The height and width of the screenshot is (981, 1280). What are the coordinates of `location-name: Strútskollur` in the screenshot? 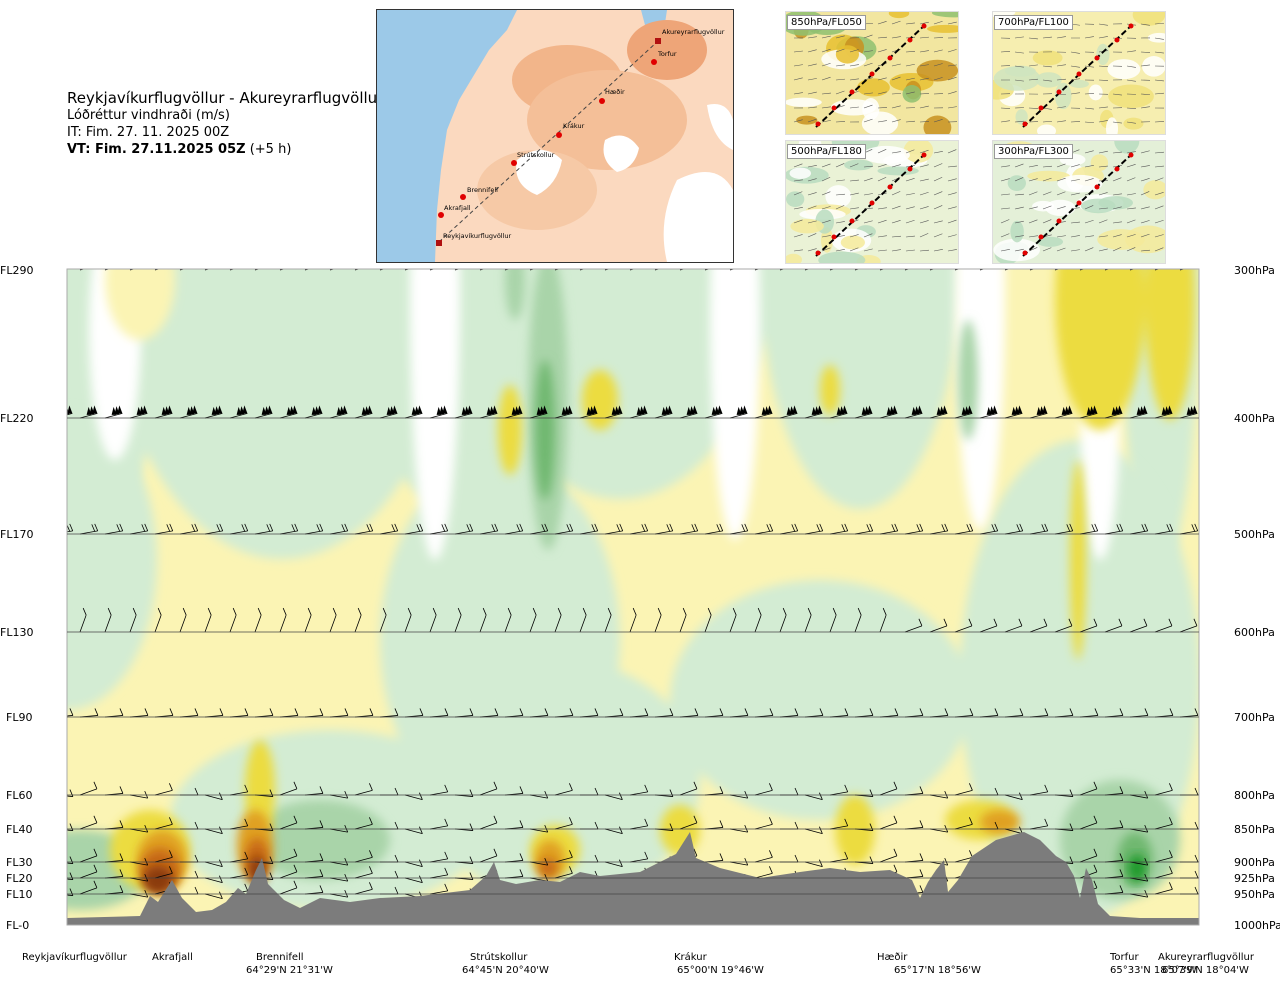 It's located at (499, 957).